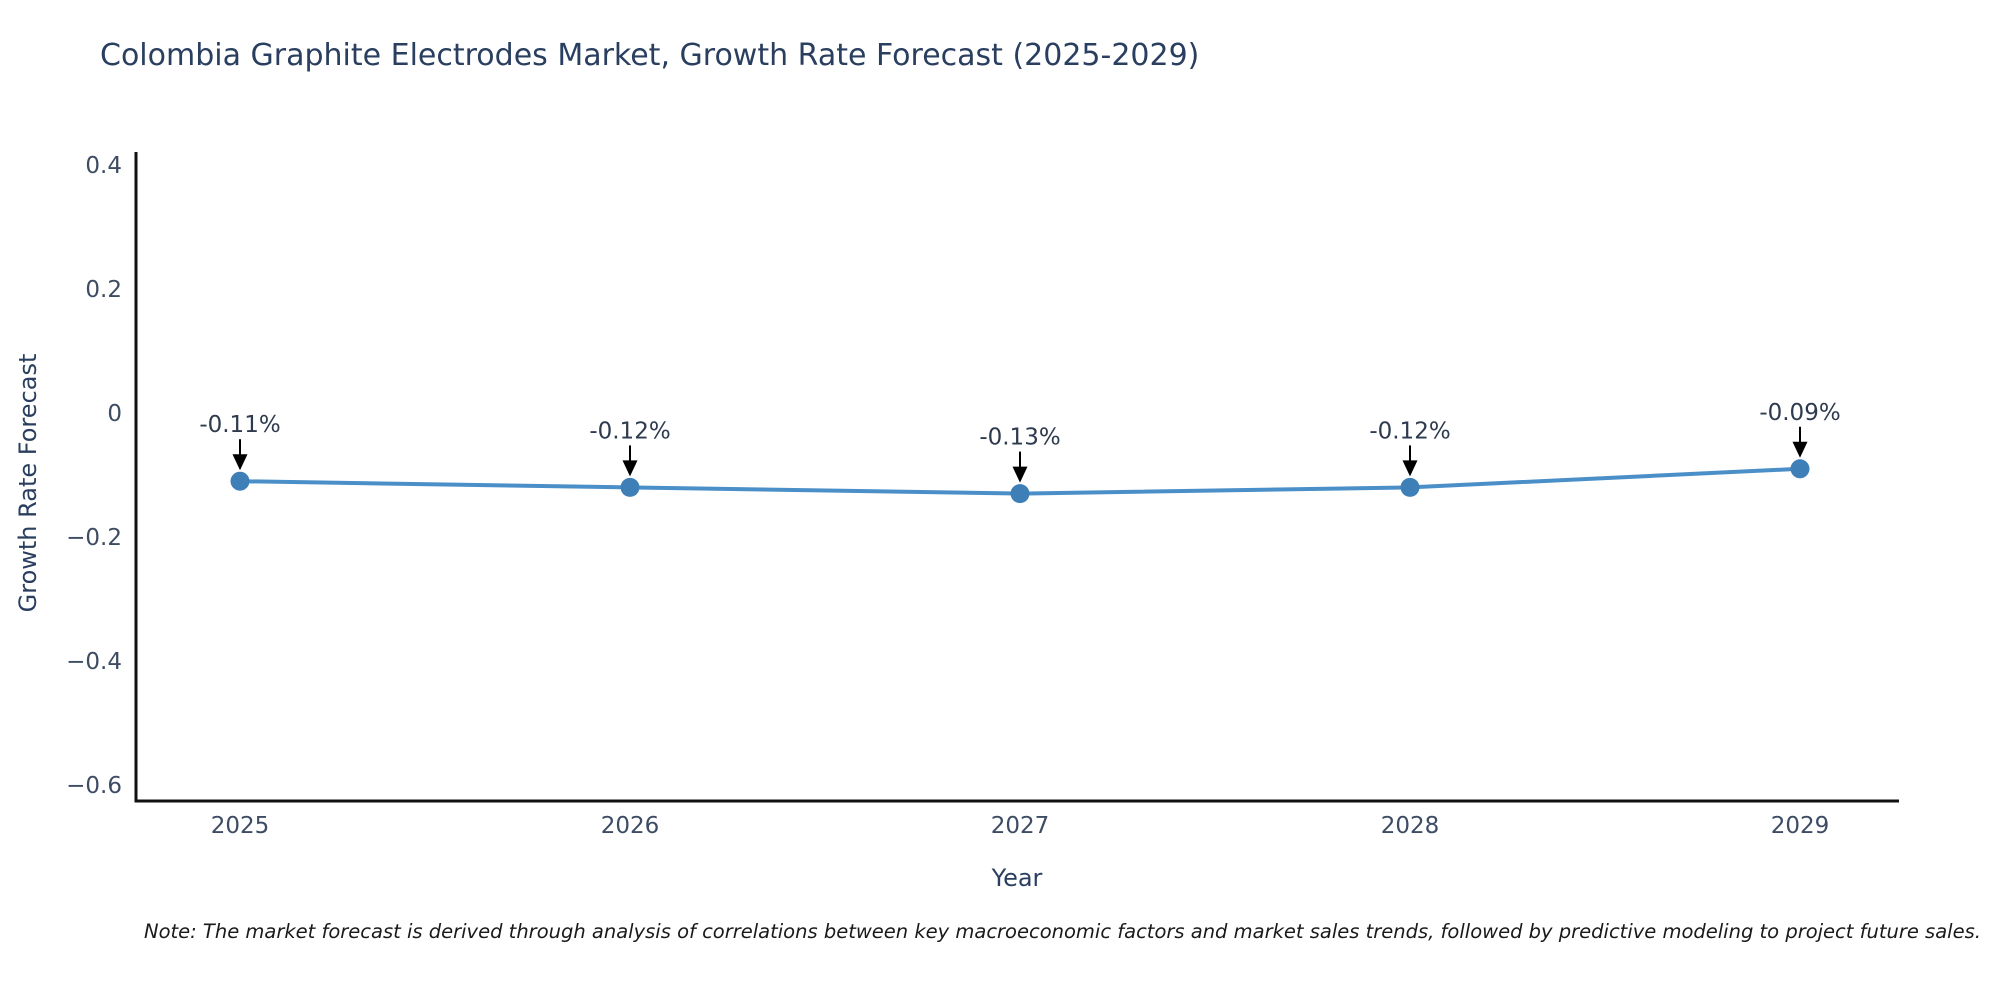 The height and width of the screenshot is (1000, 2000). Describe the element at coordinates (1800, 826) in the screenshot. I see `x-tick-label: 2029` at that location.